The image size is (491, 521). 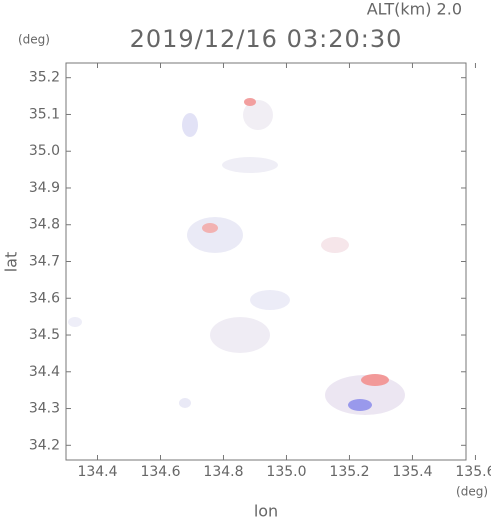 What do you see at coordinates (412, 472) in the screenshot?
I see `x-tick-label: 135.4` at bounding box center [412, 472].